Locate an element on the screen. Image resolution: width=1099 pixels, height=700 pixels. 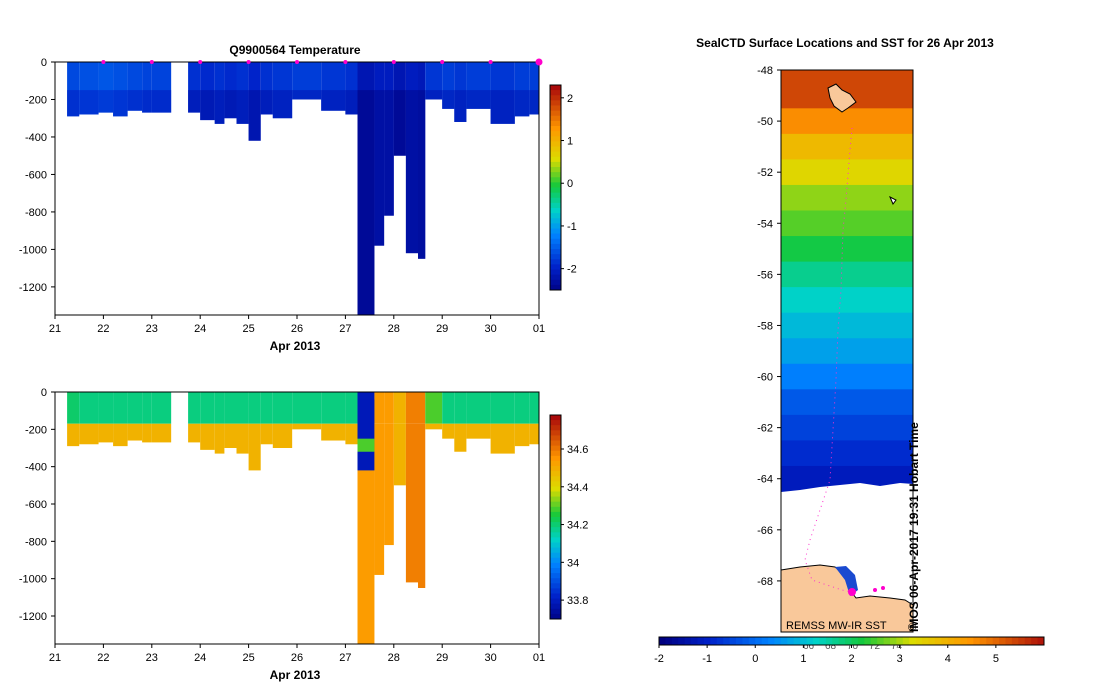
temperature-y-axis: 0 -200 -400 -600 -800 -1000 -1200 is located at coordinates (37, 175).